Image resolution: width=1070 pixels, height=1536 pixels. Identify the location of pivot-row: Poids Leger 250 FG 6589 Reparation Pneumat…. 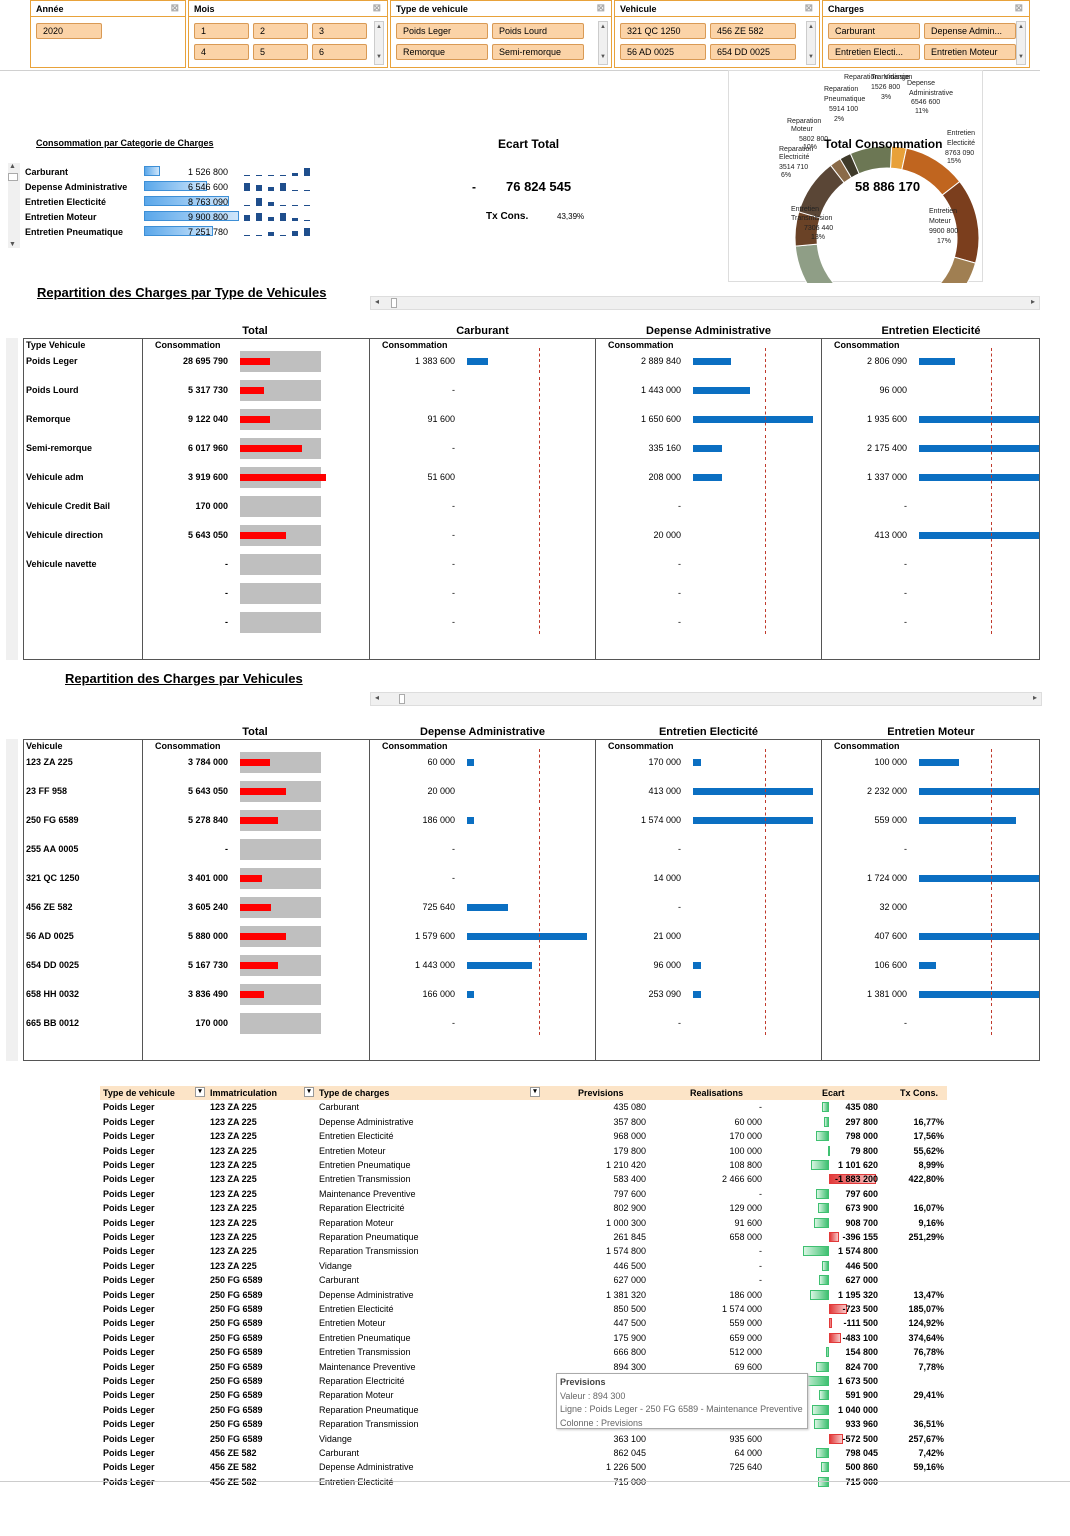
(523, 1410).